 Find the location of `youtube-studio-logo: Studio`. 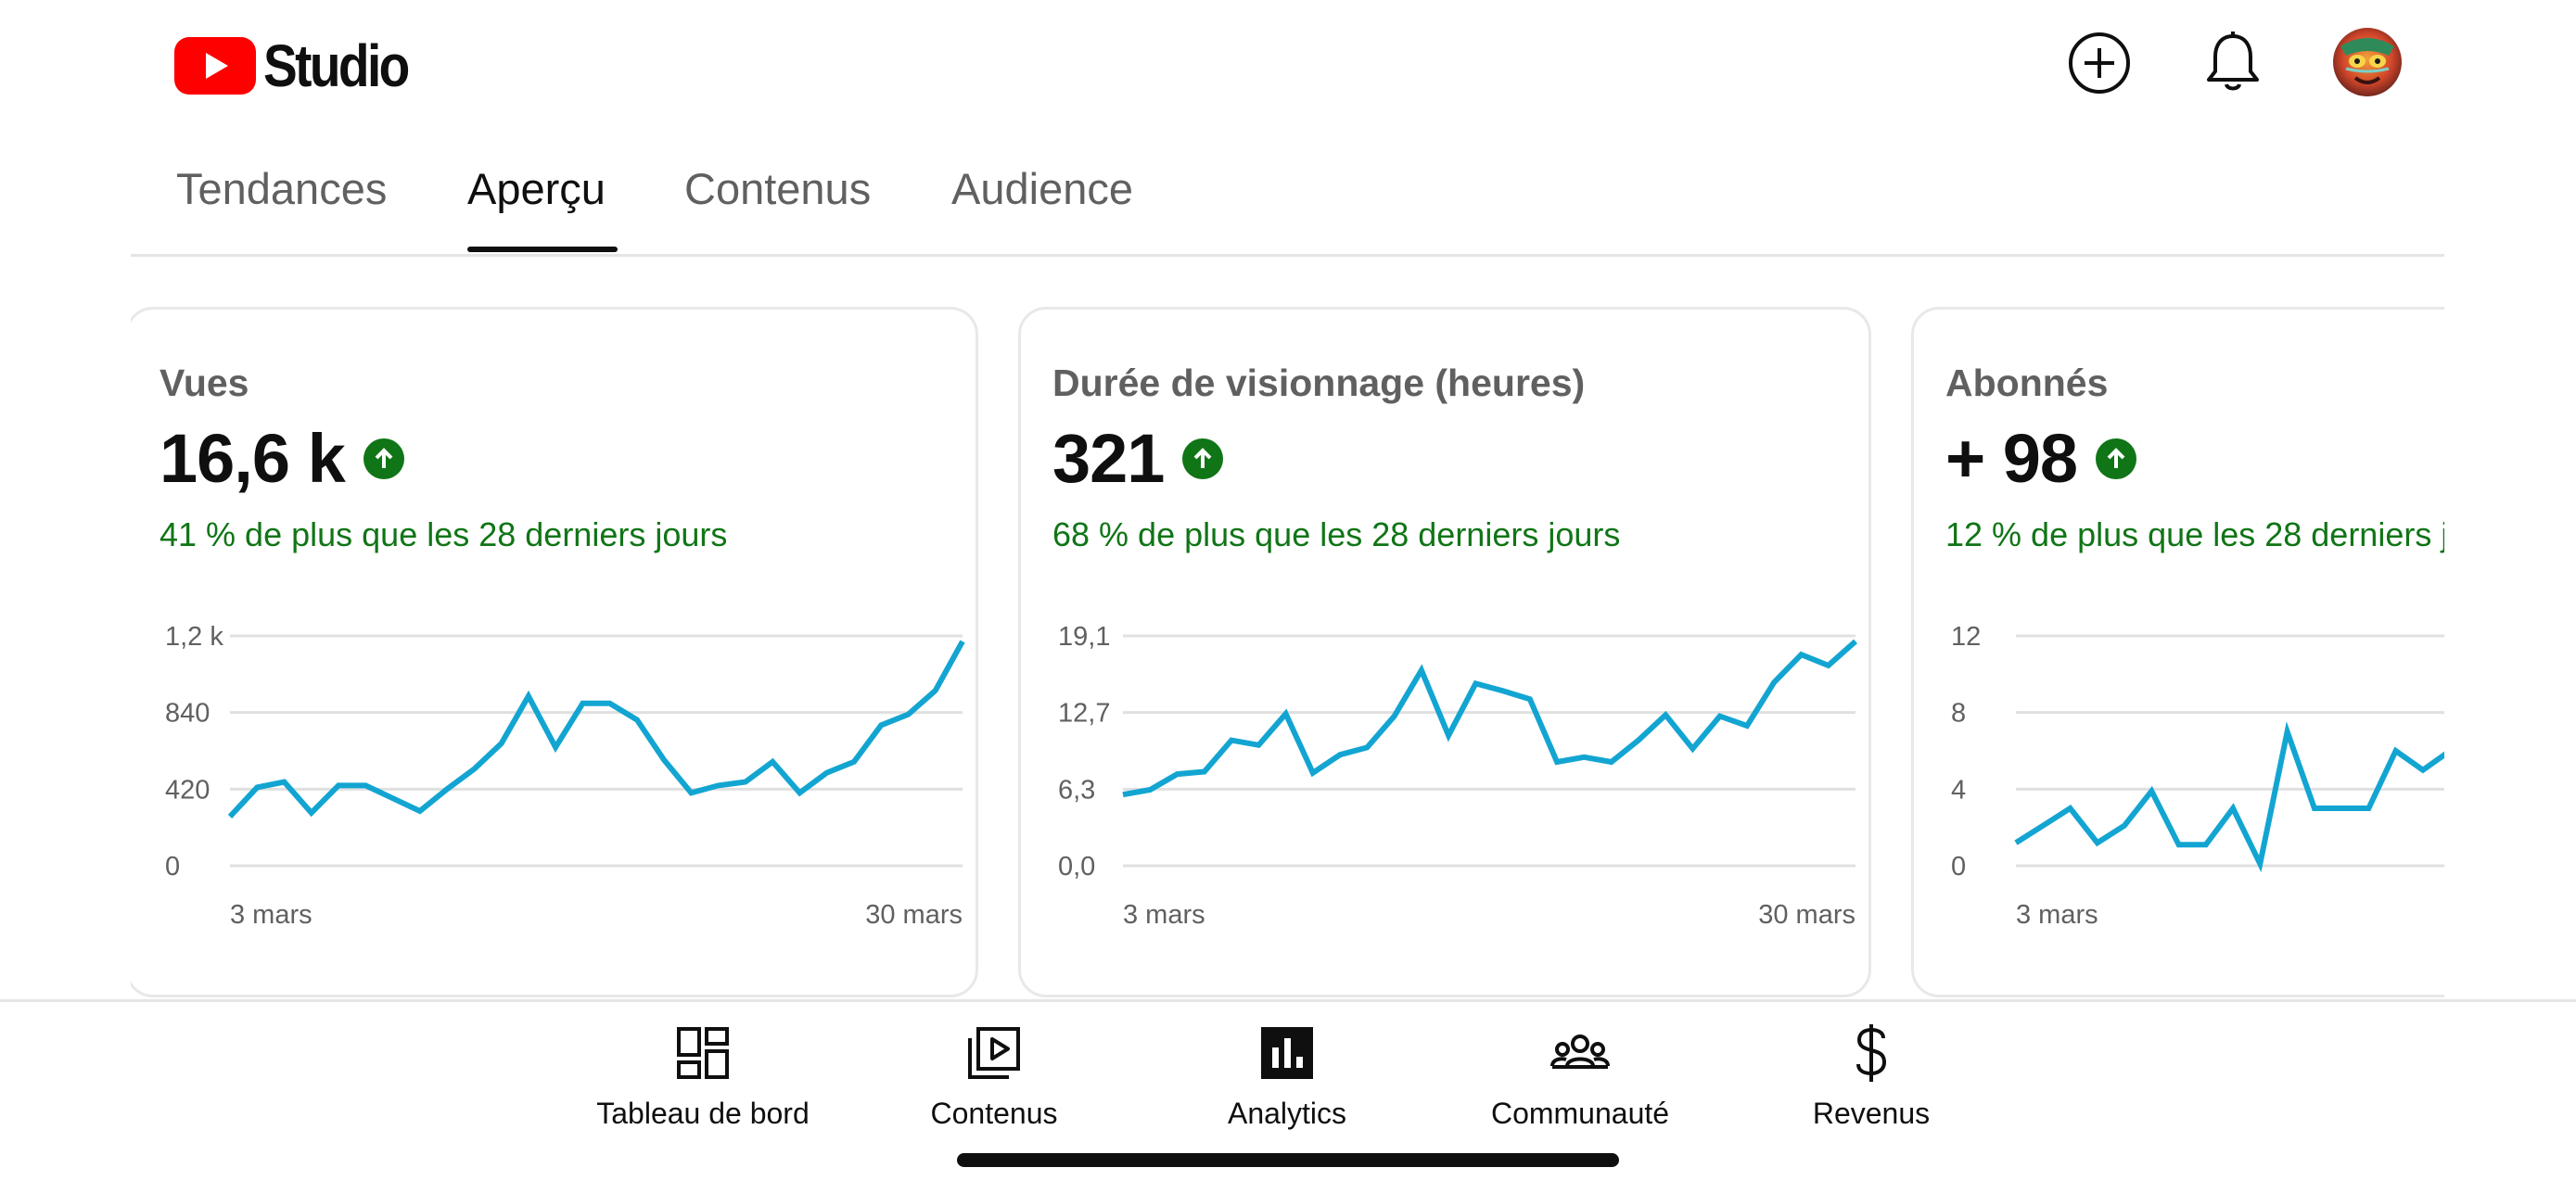

youtube-studio-logo: Studio is located at coordinates (302, 66).